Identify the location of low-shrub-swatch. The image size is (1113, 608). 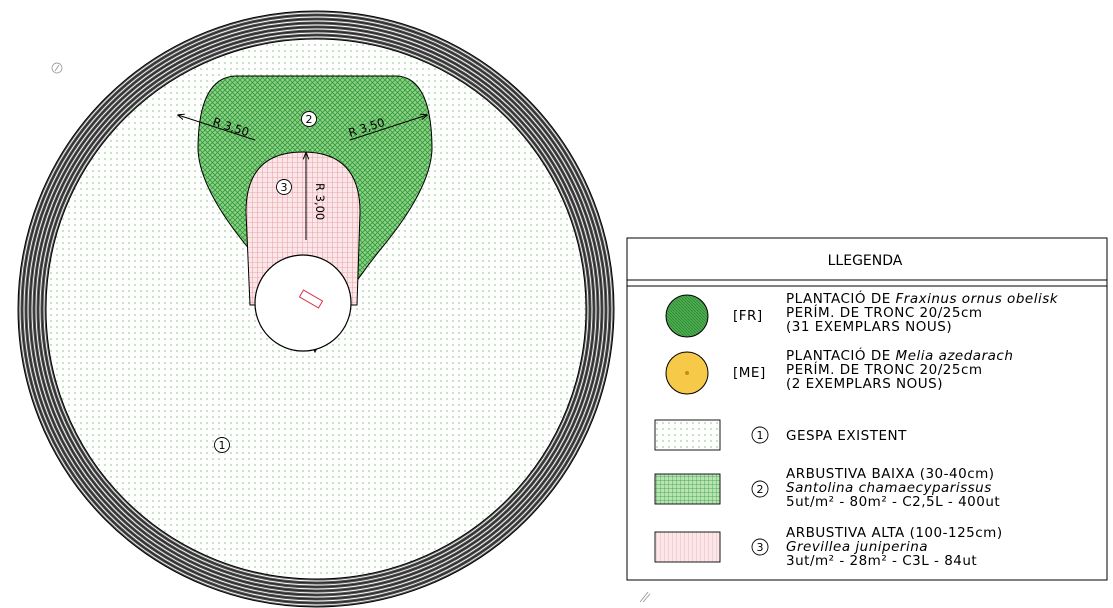
(687, 489).